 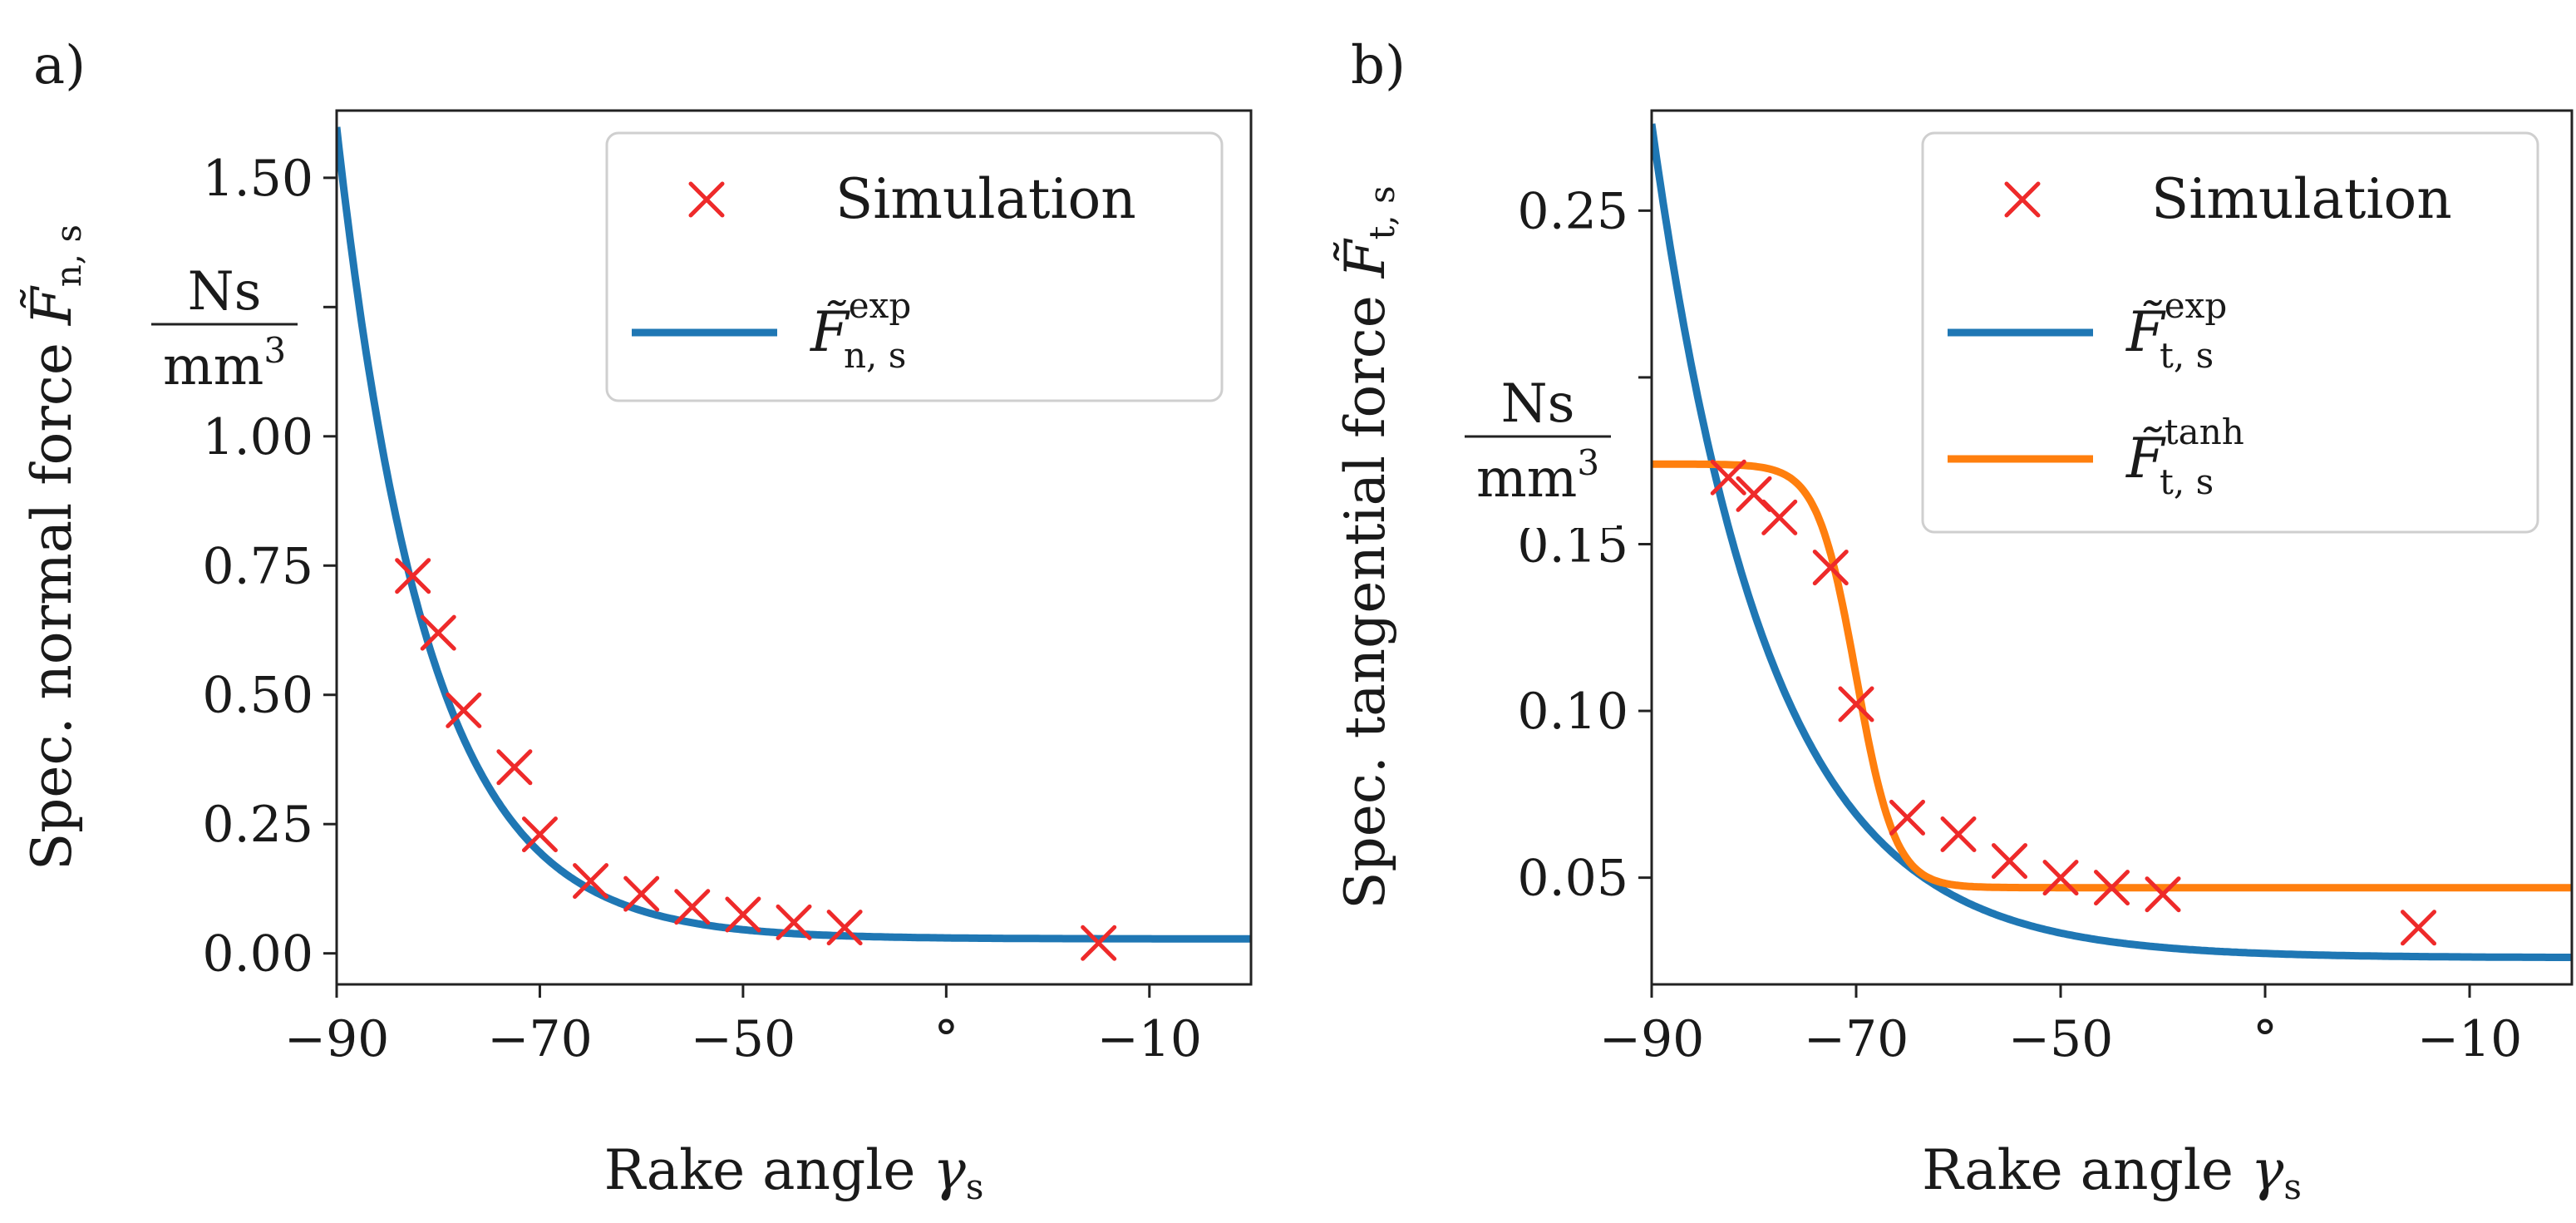 I want to click on legend-label: F̃tanh t, s, so click(x=2184, y=457).